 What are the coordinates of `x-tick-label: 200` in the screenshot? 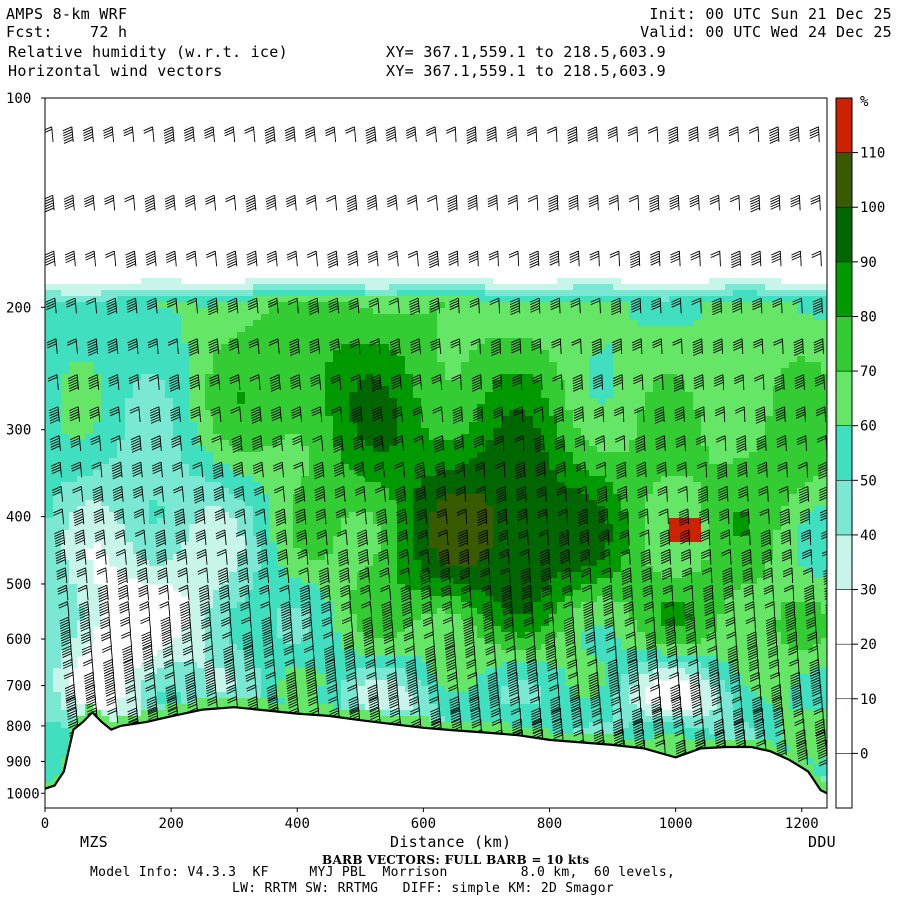 It's located at (170, 824).